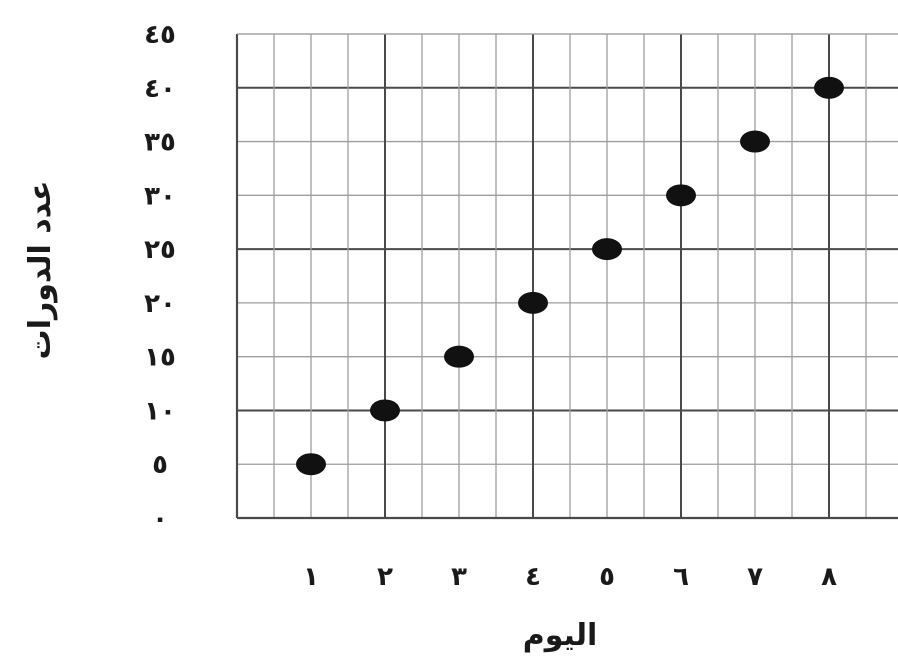  What do you see at coordinates (570, 577) in the screenshot?
I see `x-tick-labels: ١ ٢ ٣ ٤ ٥ ٦ ٧ ٨` at bounding box center [570, 577].